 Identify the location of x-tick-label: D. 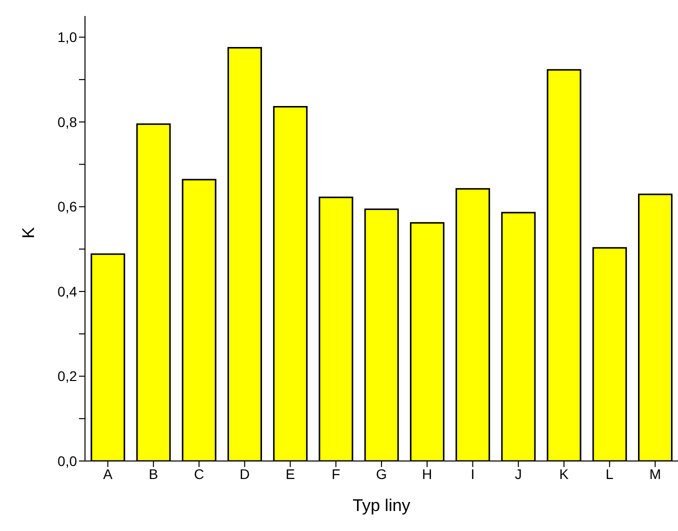
(245, 474).